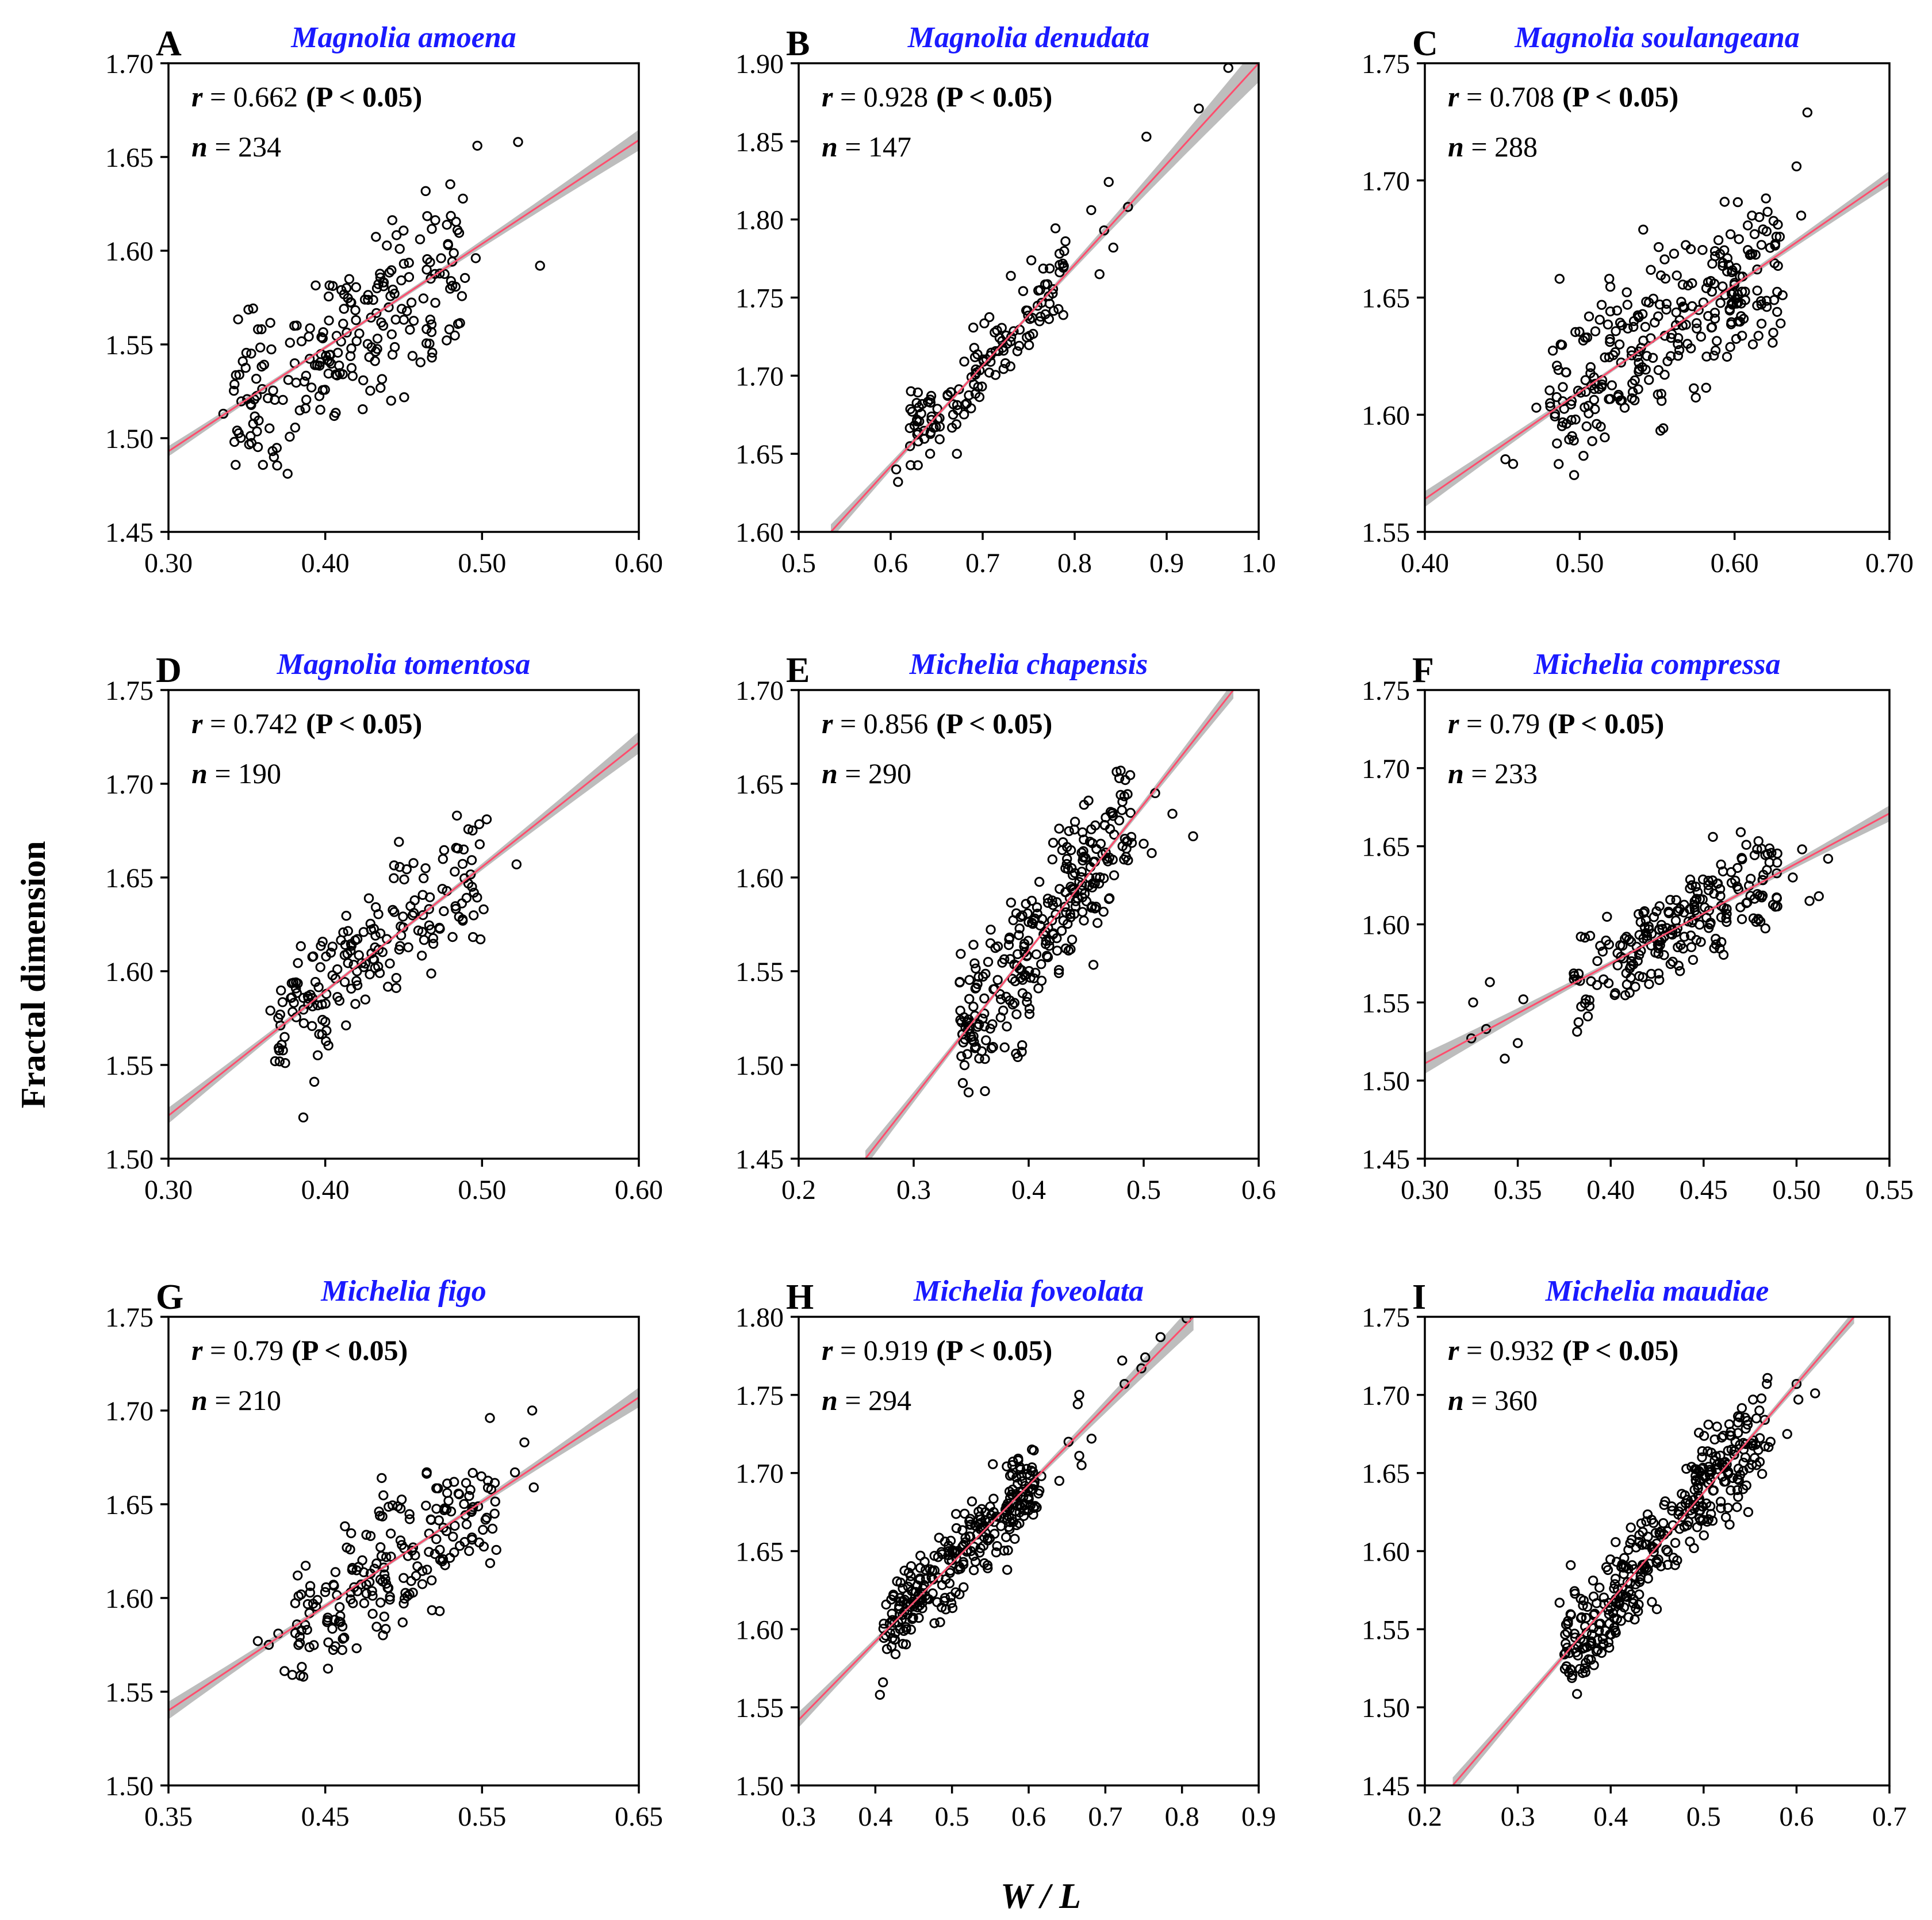 The width and height of the screenshot is (1932, 1920). I want to click on x-tick-label: 0.65, so click(639, 1817).